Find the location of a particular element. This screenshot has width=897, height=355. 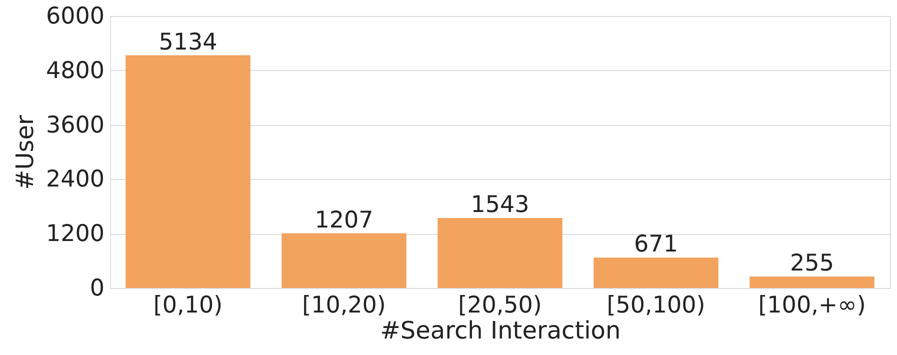

x-tick-label: [100,+∞) is located at coordinates (812, 305).